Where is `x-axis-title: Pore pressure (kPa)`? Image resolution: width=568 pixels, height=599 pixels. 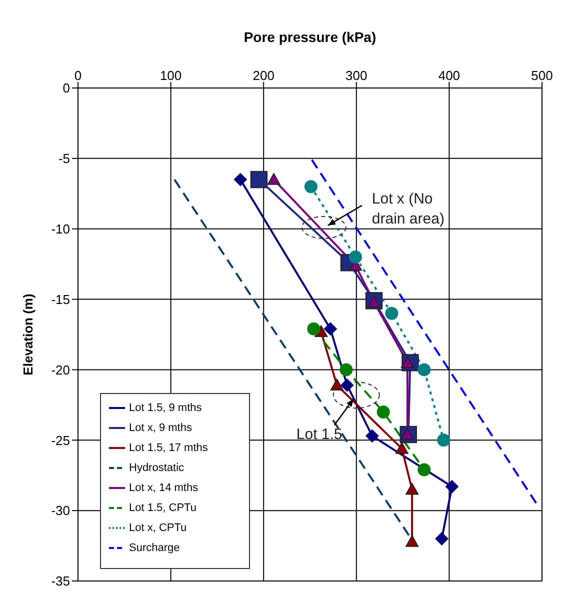
x-axis-title: Pore pressure (kPa) is located at coordinates (310, 36).